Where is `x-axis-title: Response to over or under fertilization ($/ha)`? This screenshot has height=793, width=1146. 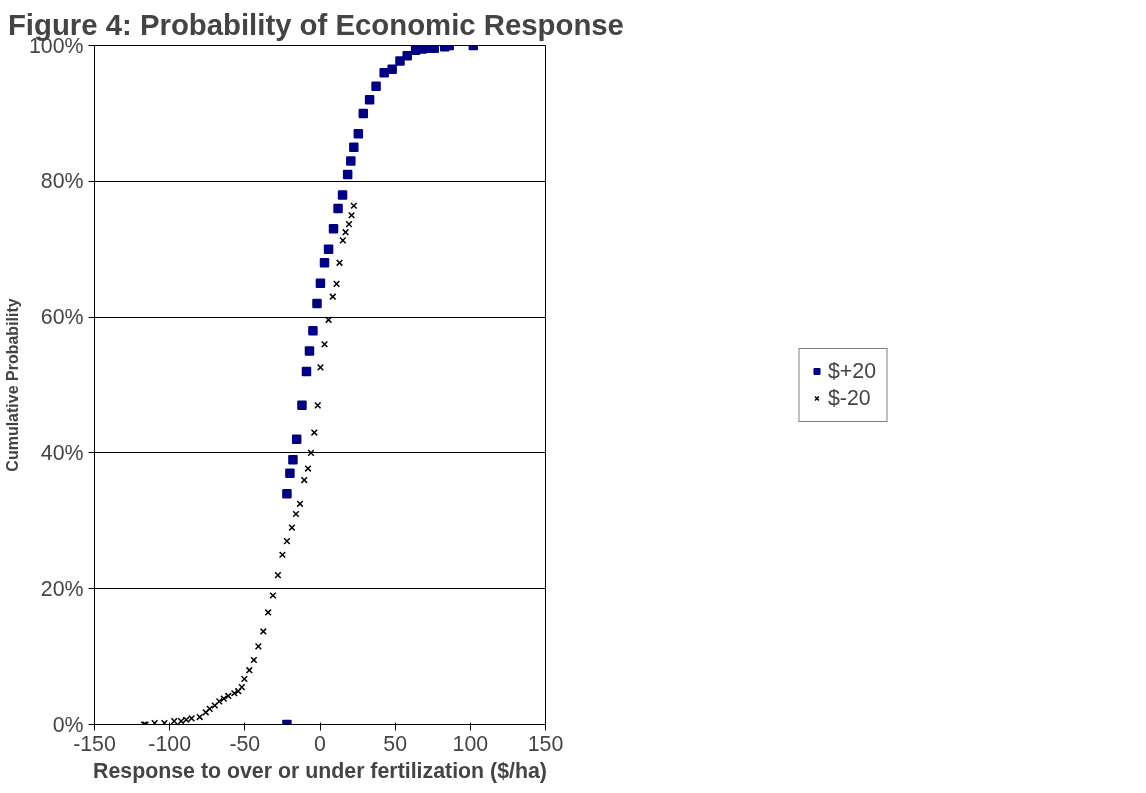
x-axis-title: Response to over or under fertilization ($/ha) is located at coordinates (320, 770).